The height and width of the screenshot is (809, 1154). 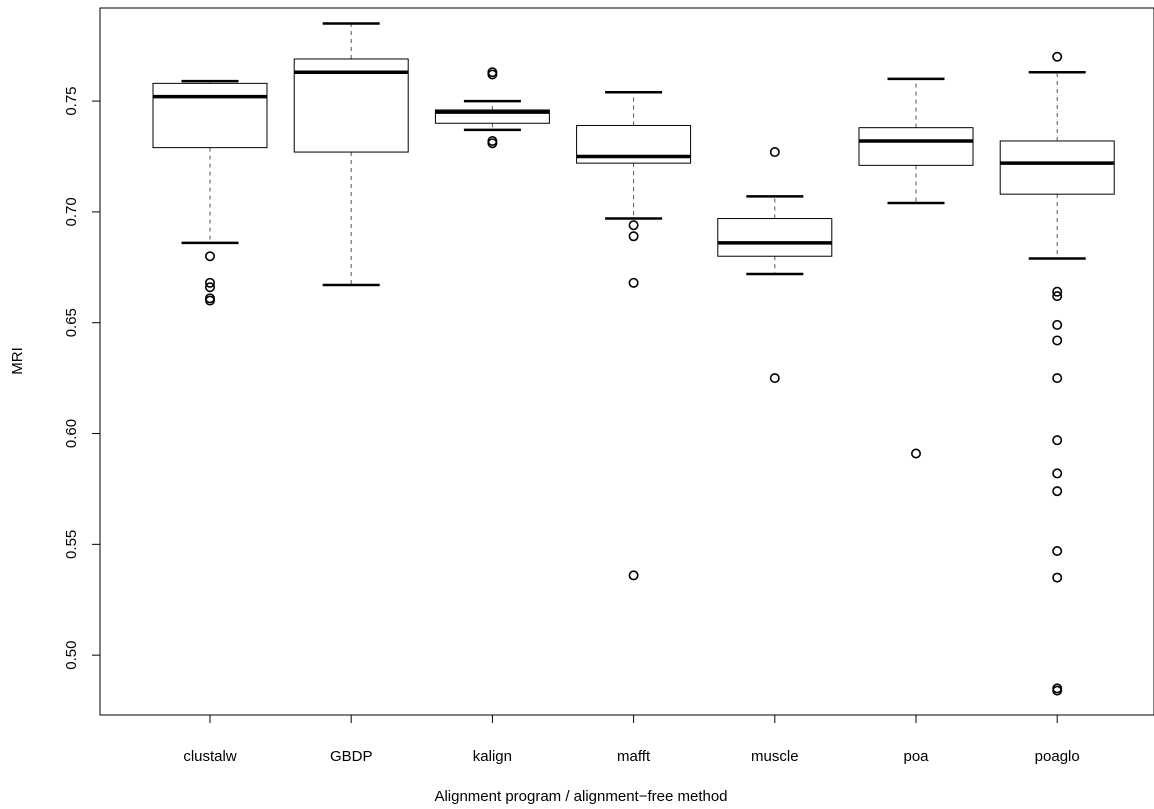 I want to click on box-group-mafft, so click(x=634, y=335).